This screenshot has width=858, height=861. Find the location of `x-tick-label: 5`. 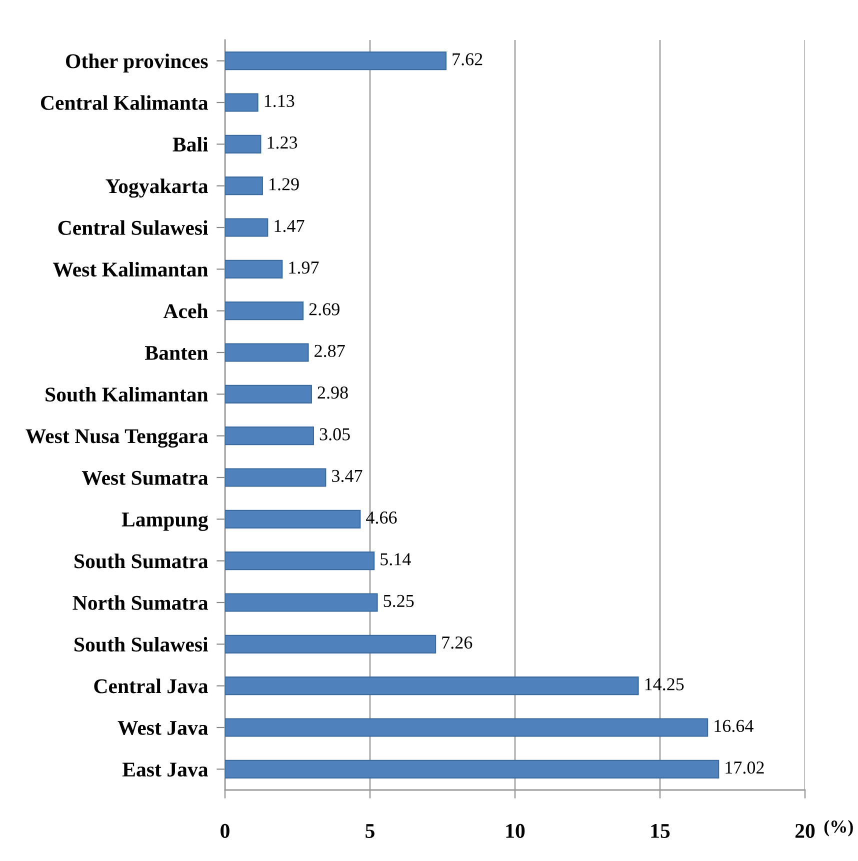

x-tick-label: 5 is located at coordinates (370, 831).